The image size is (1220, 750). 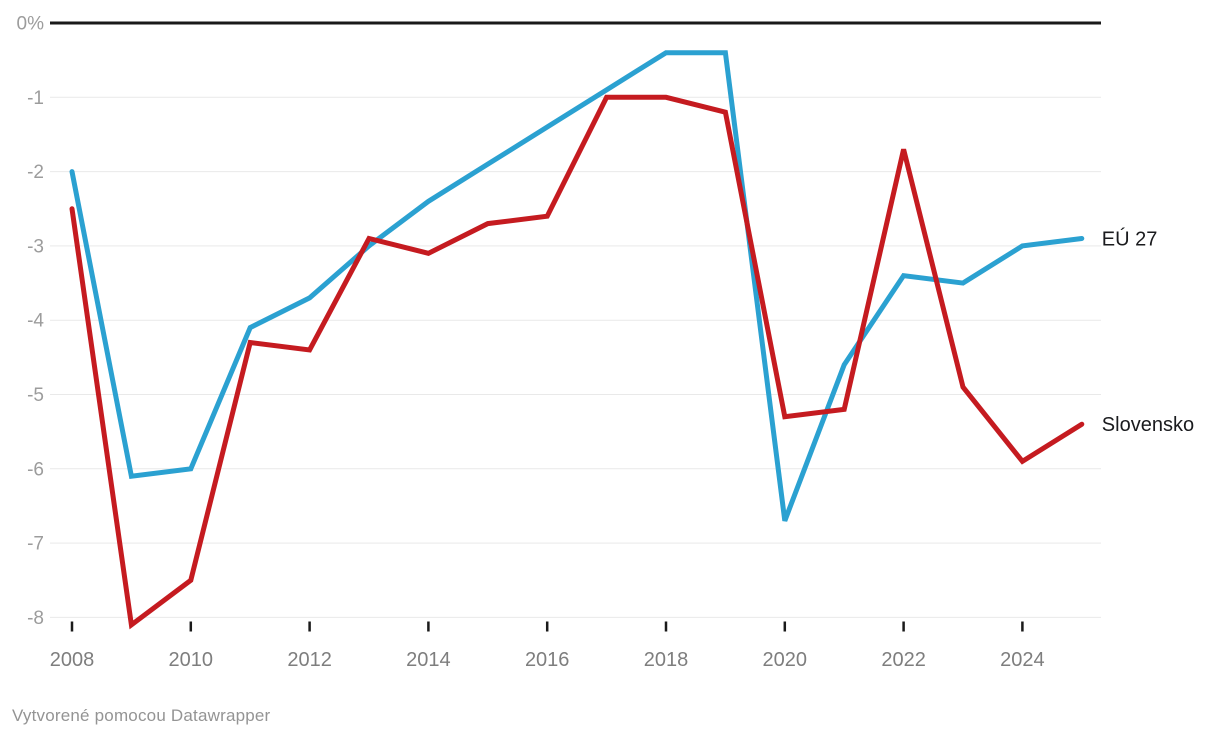 What do you see at coordinates (428, 660) in the screenshot?
I see `x-tick-label: 2014` at bounding box center [428, 660].